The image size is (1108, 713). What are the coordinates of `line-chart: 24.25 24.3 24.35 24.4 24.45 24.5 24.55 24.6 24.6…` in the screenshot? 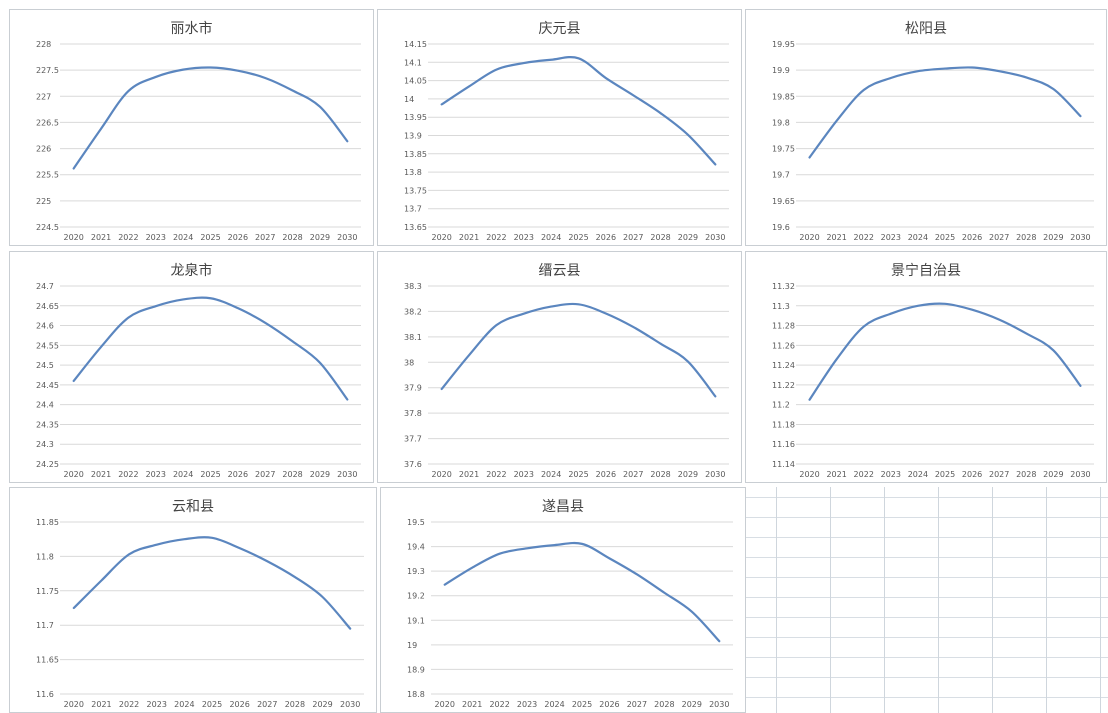 It's located at (198, 380).